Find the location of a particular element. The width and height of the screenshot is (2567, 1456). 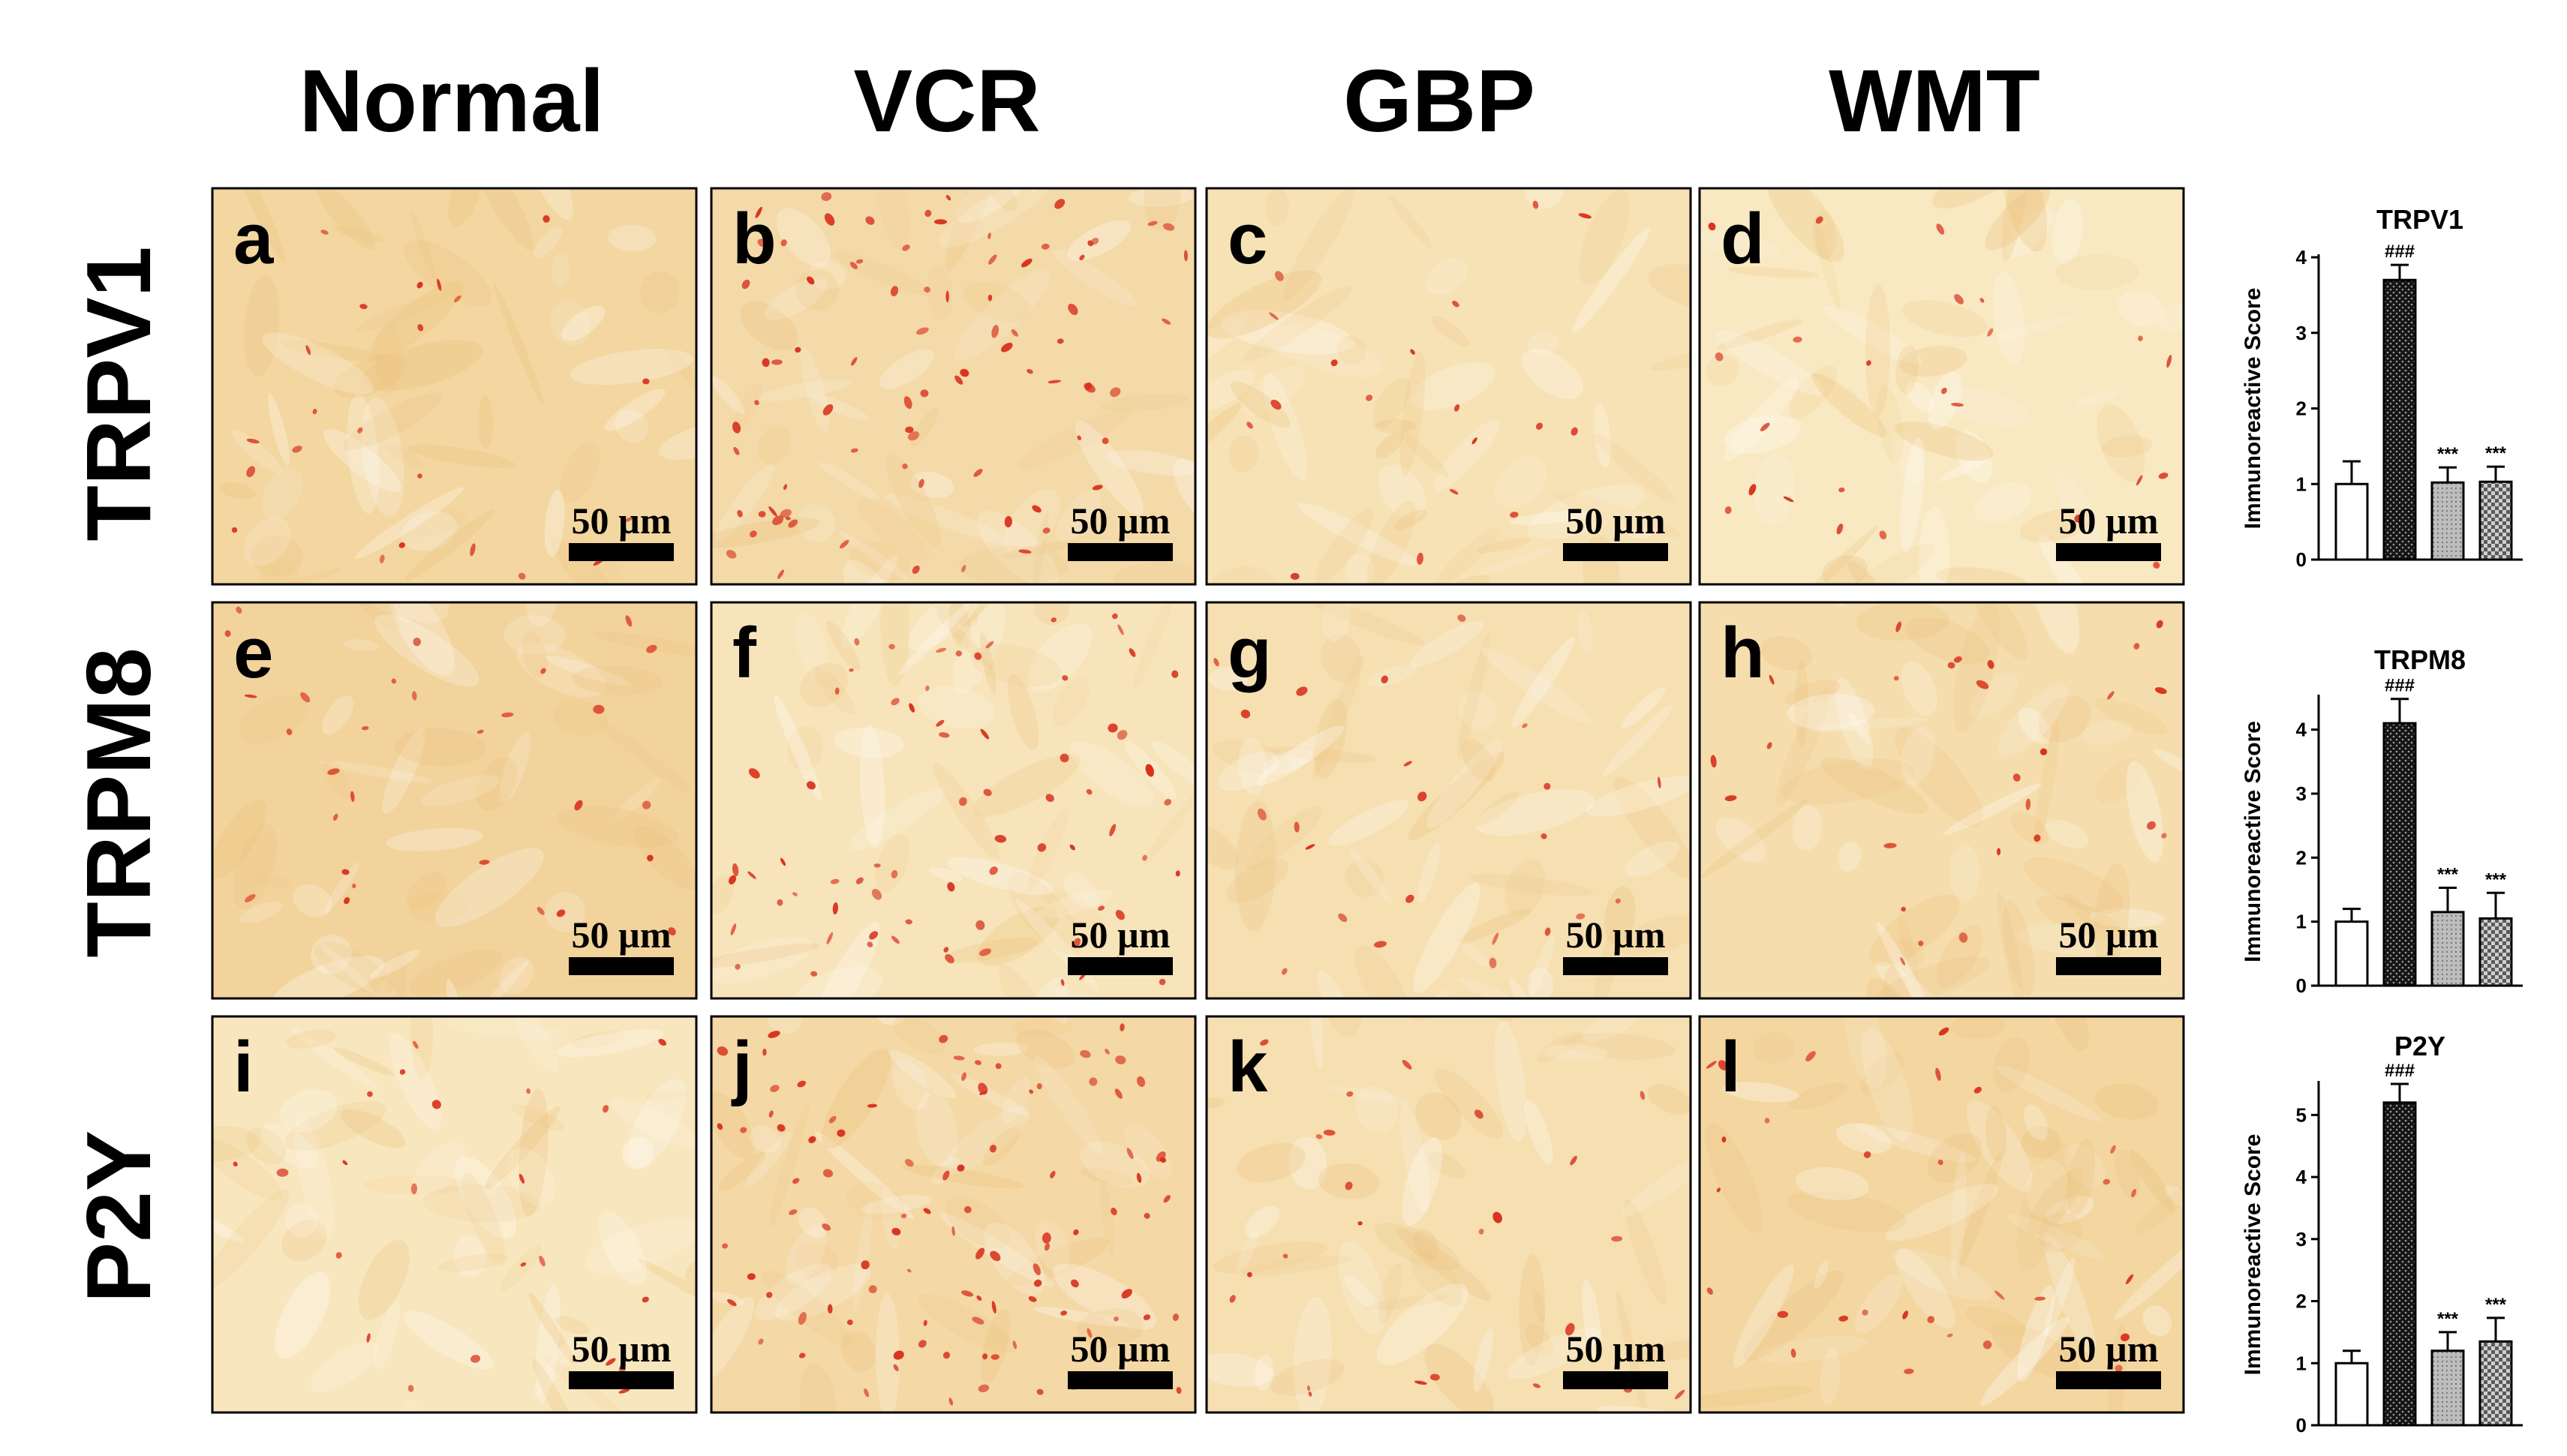

chart-p2y: P2Y Immunoreactive Score 0 1 2 3 4 5 ### *** *** is located at coordinates (2382, 1233).